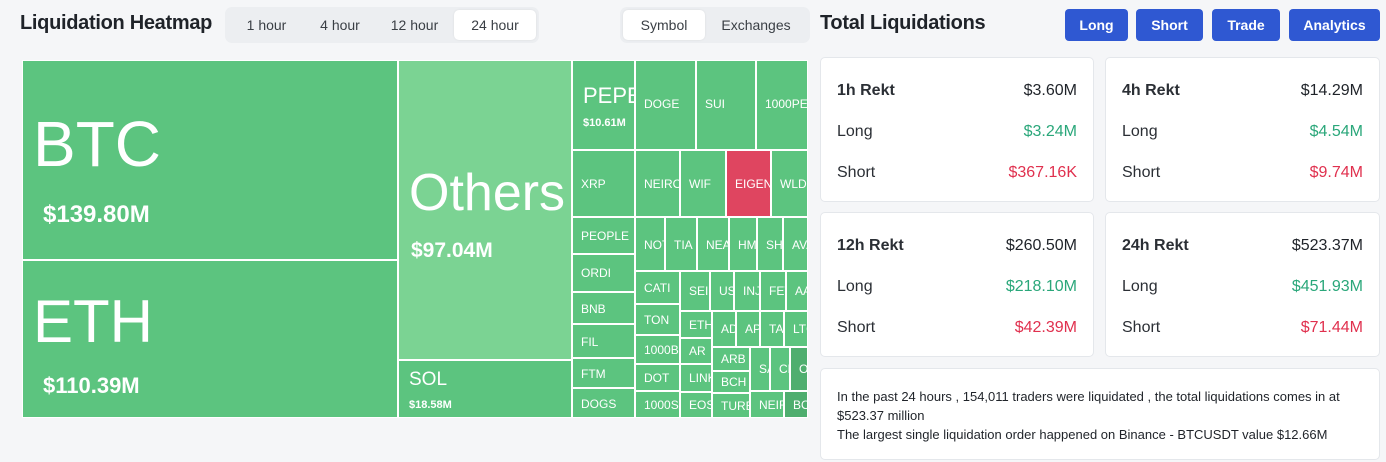  I want to click on tile-name: PEOPLE, so click(605, 236).